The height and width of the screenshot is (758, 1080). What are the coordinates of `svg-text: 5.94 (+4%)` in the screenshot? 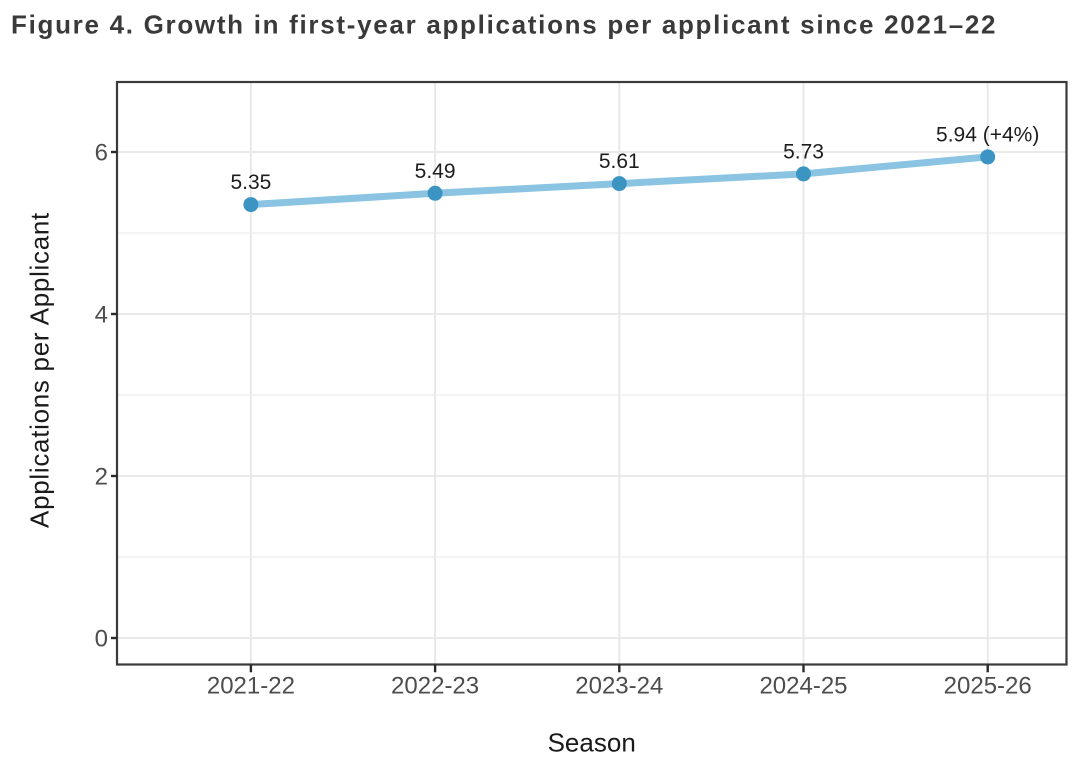 It's located at (987, 134).